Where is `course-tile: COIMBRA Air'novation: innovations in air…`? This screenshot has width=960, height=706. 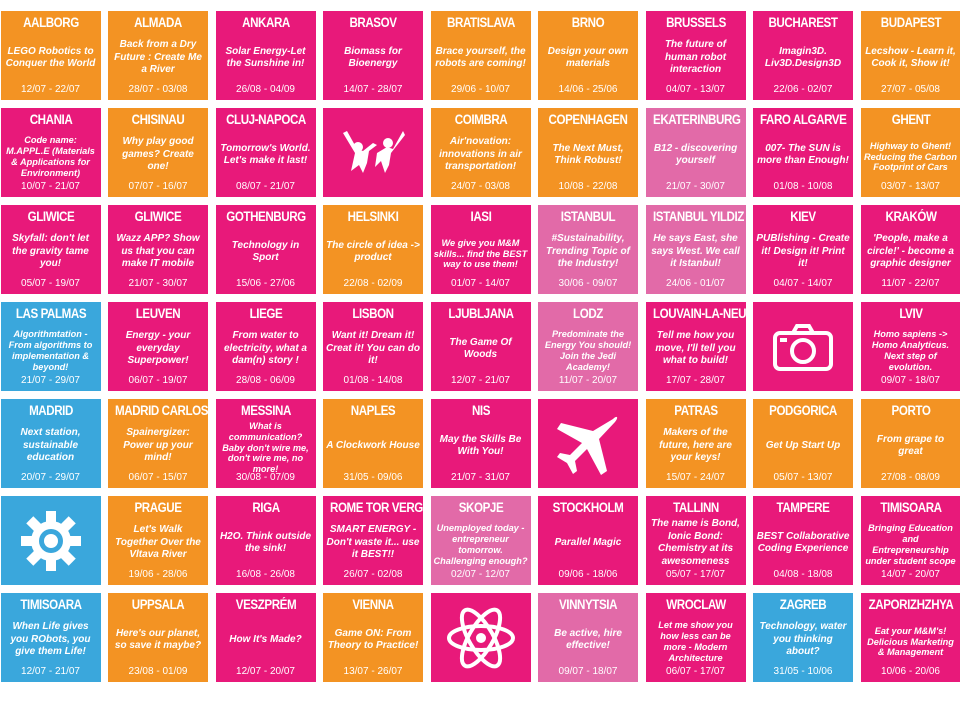 course-tile: COIMBRA Air'novation: innovations in air… is located at coordinates (480, 152).